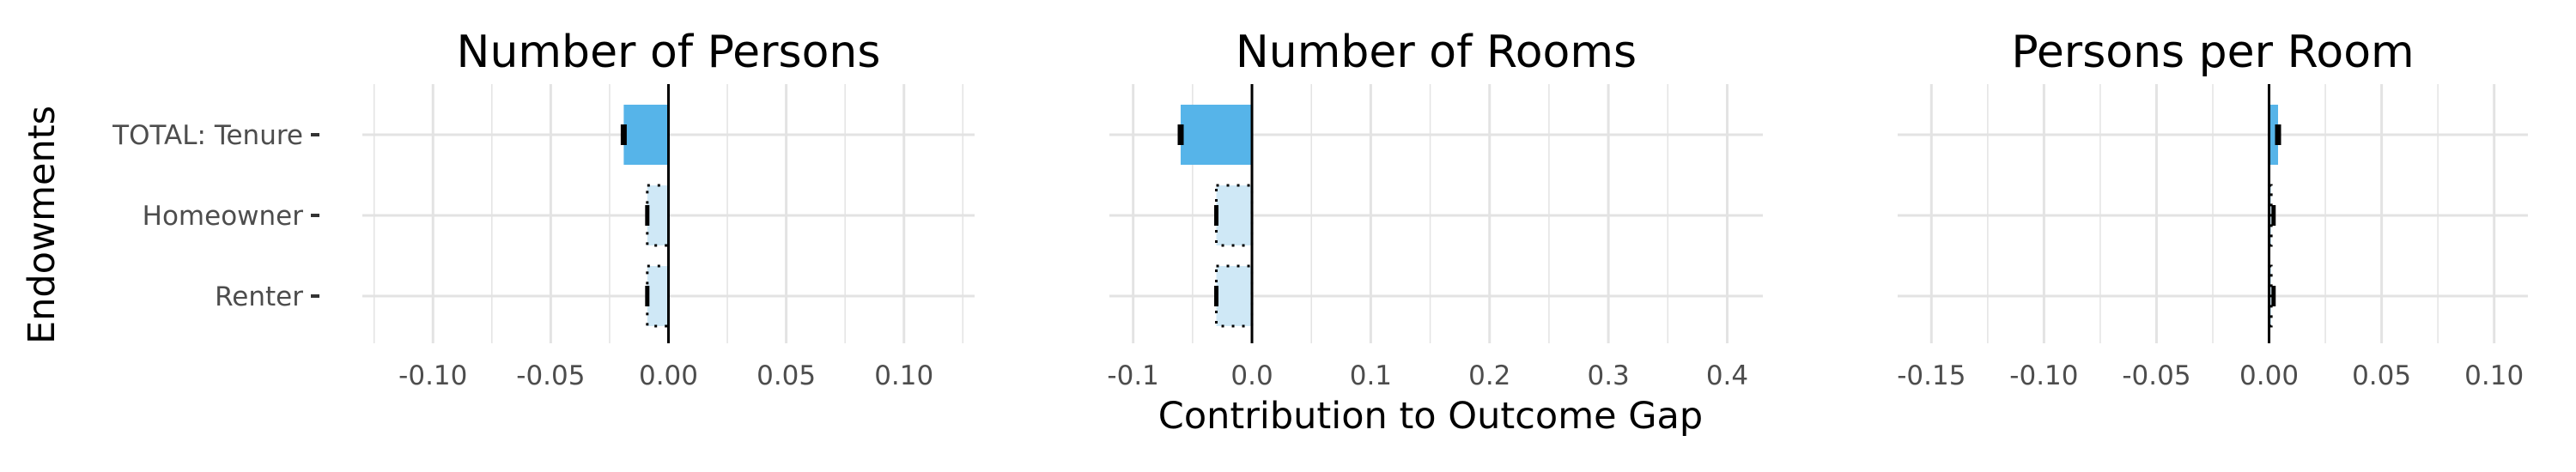 Image resolution: width=2576 pixels, height=472 pixels. I want to click on panel-title-persons-per-room: Persons per Room, so click(2212, 52).